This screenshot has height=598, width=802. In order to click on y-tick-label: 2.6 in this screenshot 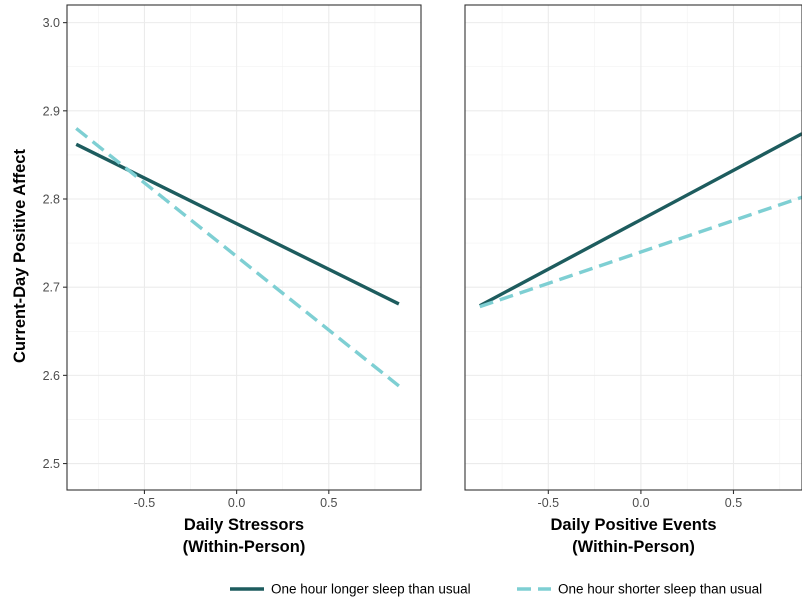, I will do `click(51, 376)`.